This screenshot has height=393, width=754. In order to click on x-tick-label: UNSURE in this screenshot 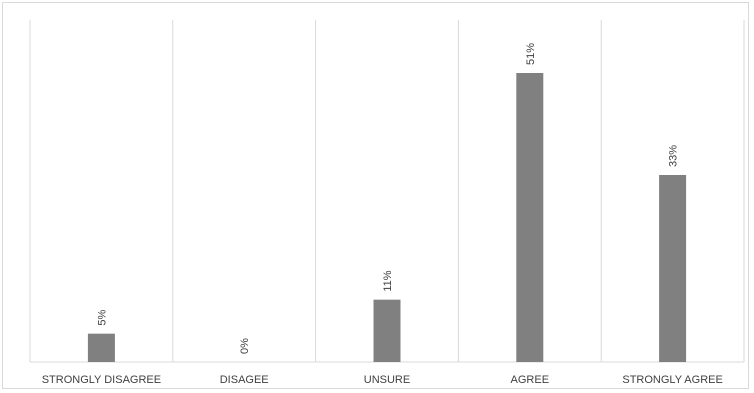, I will do `click(387, 380)`.